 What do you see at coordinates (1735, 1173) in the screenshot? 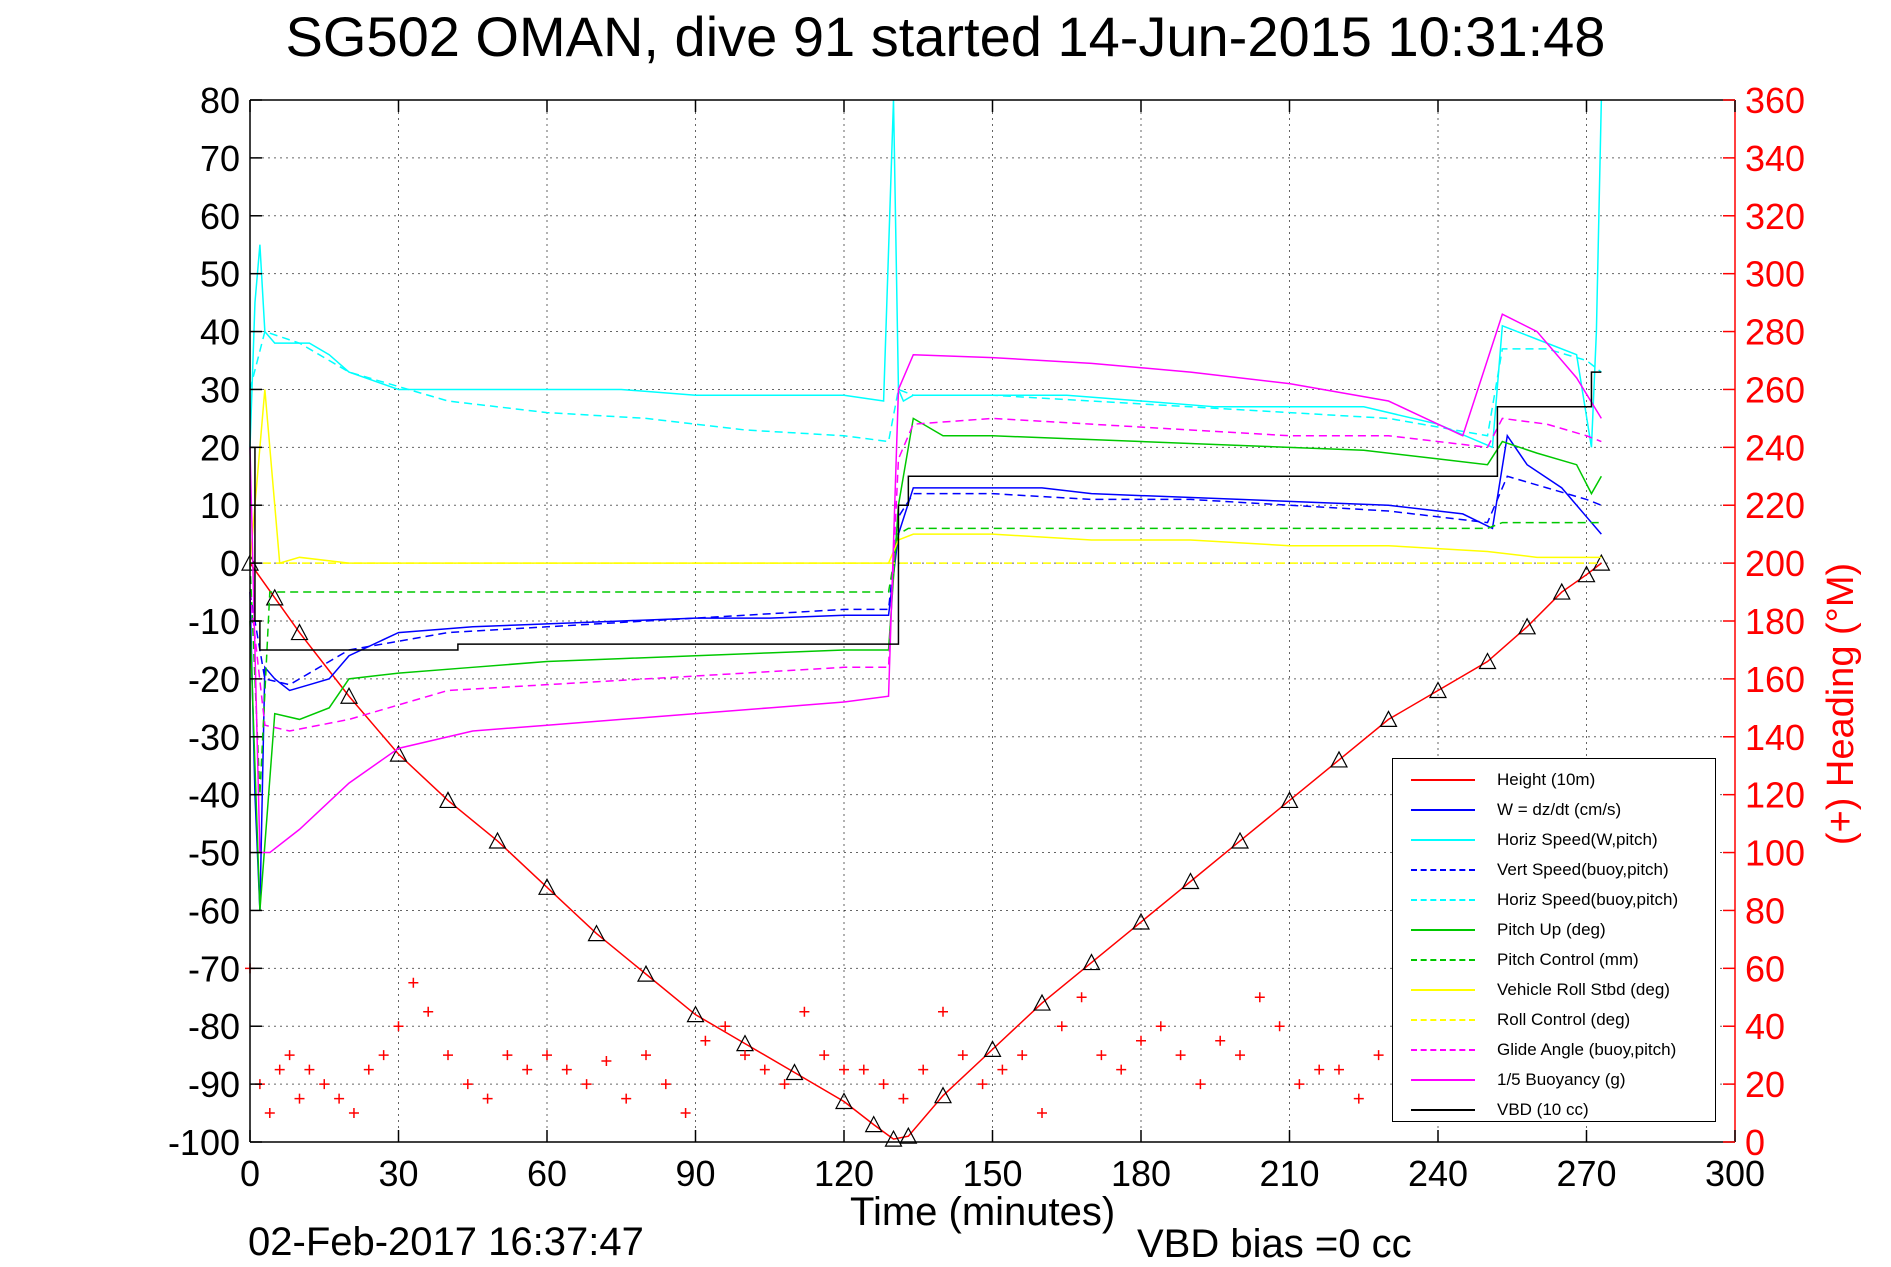
I see `x-tick-label: 300` at bounding box center [1735, 1173].